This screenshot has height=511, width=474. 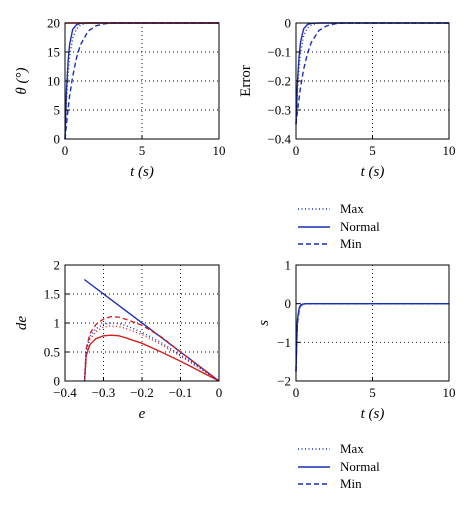 I want to click on error-series-max, so click(x=372, y=73).